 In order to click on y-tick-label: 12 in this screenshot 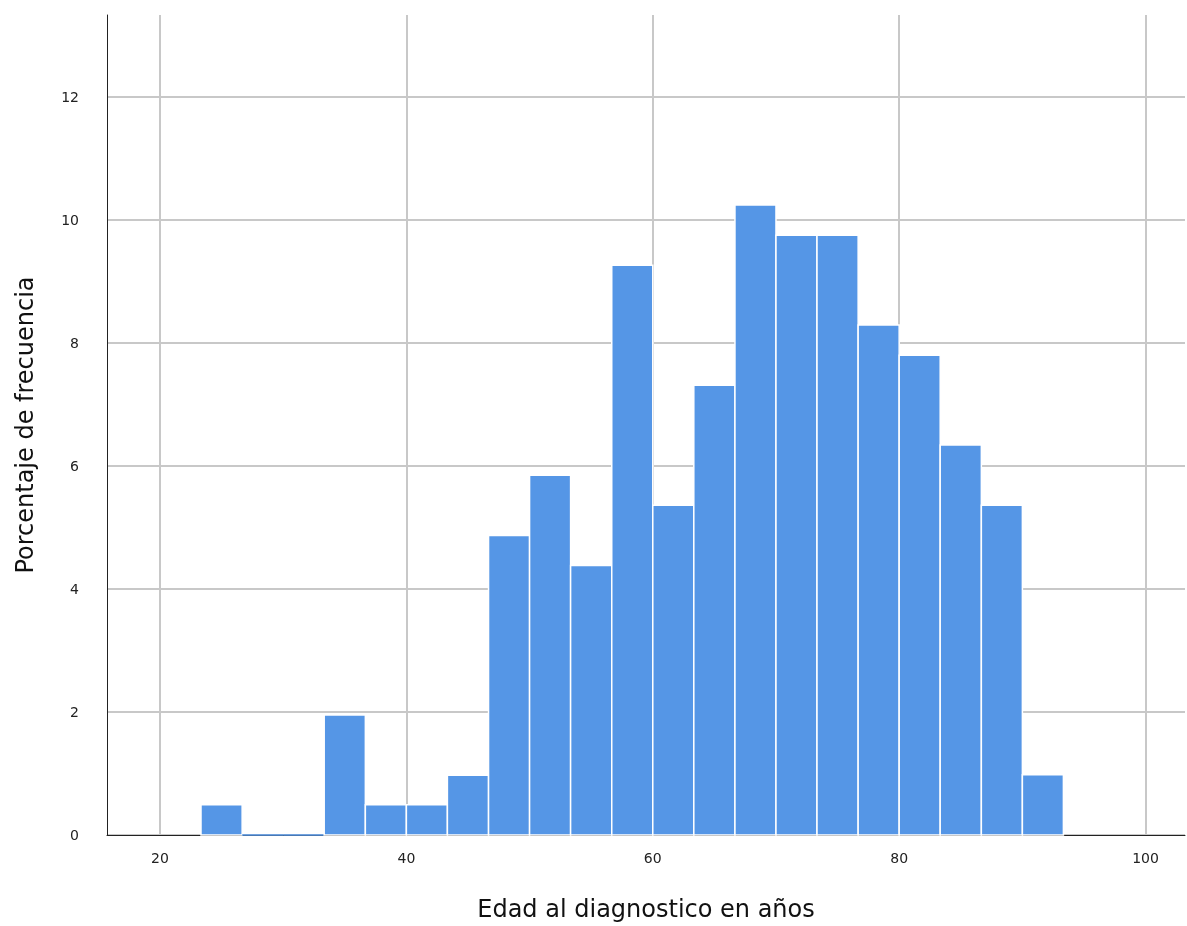, I will do `click(70, 96)`.